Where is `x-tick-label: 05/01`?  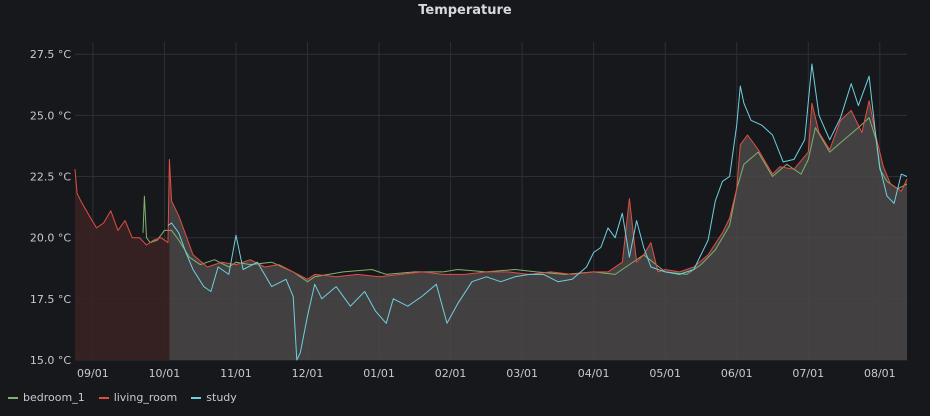
x-tick-label: 05/01 is located at coordinates (665, 373).